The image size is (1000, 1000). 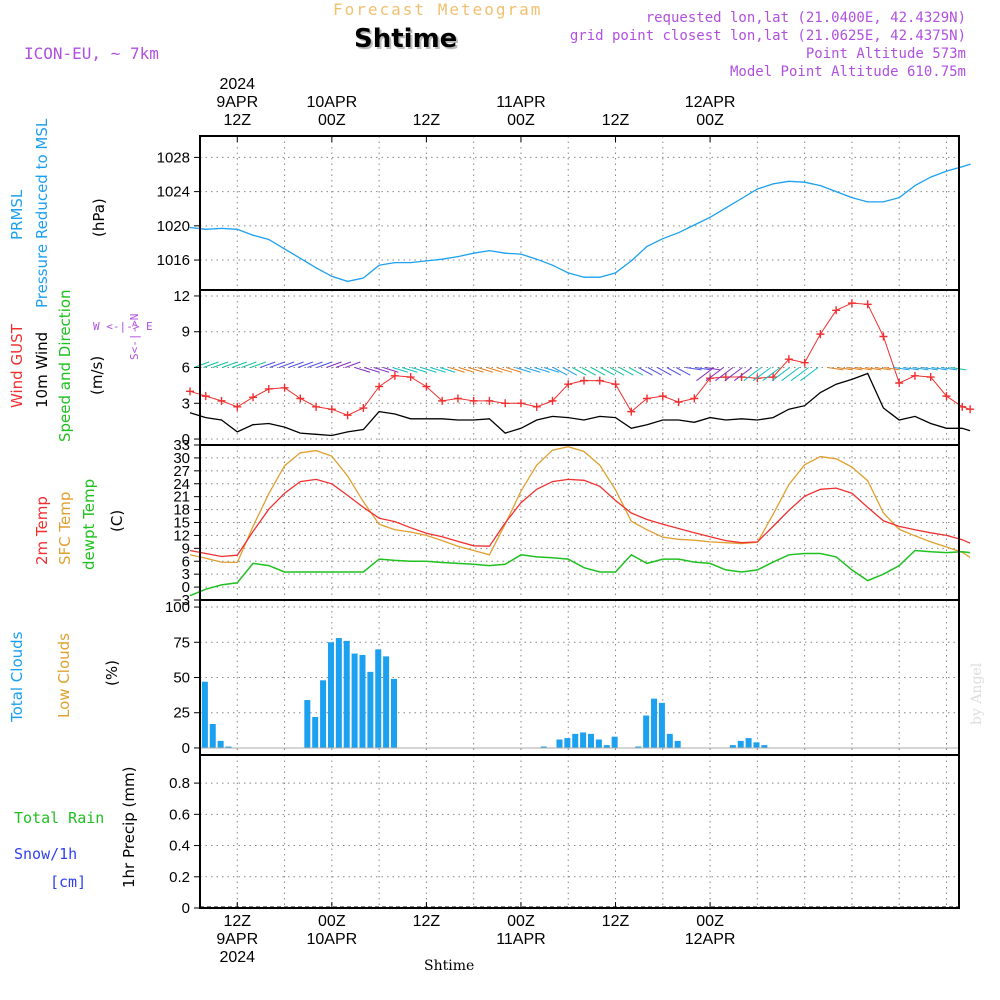 What do you see at coordinates (181, 510) in the screenshot?
I see `ytick-label-temp: 18` at bounding box center [181, 510].